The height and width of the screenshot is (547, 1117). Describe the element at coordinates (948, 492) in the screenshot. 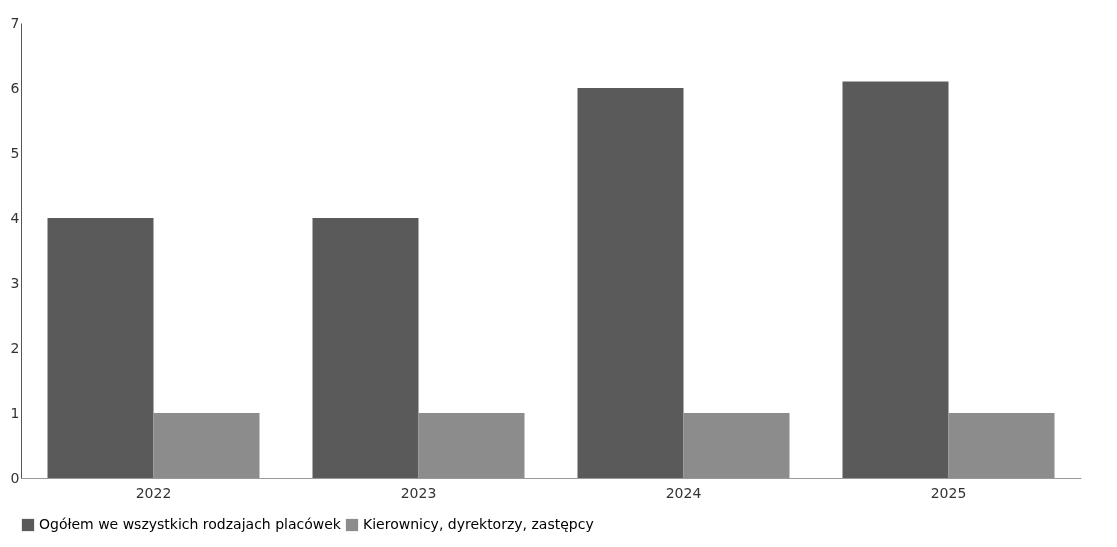

I see `x-tick-label: 2025` at that location.